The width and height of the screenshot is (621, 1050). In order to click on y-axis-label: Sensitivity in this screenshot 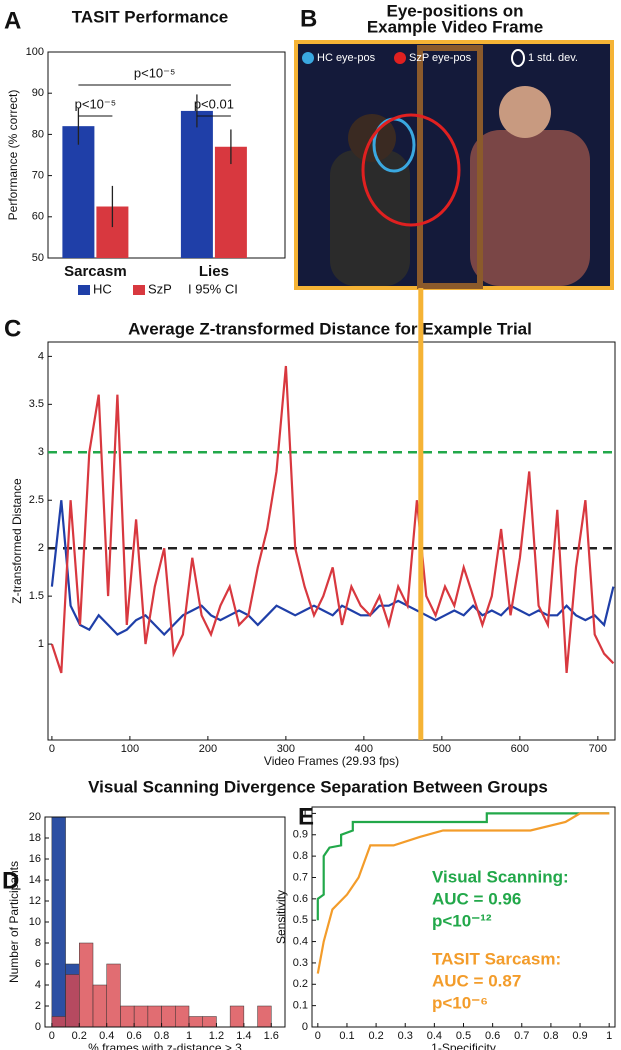, I will do `click(281, 917)`.